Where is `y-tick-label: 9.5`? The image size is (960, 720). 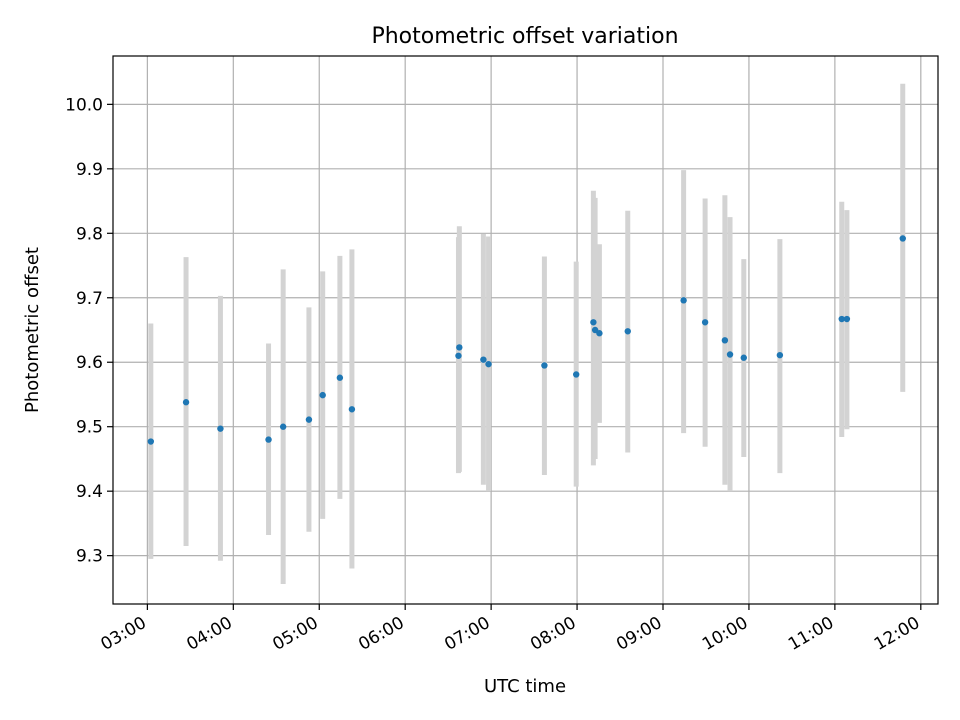 y-tick-label: 9.5 is located at coordinates (89, 428).